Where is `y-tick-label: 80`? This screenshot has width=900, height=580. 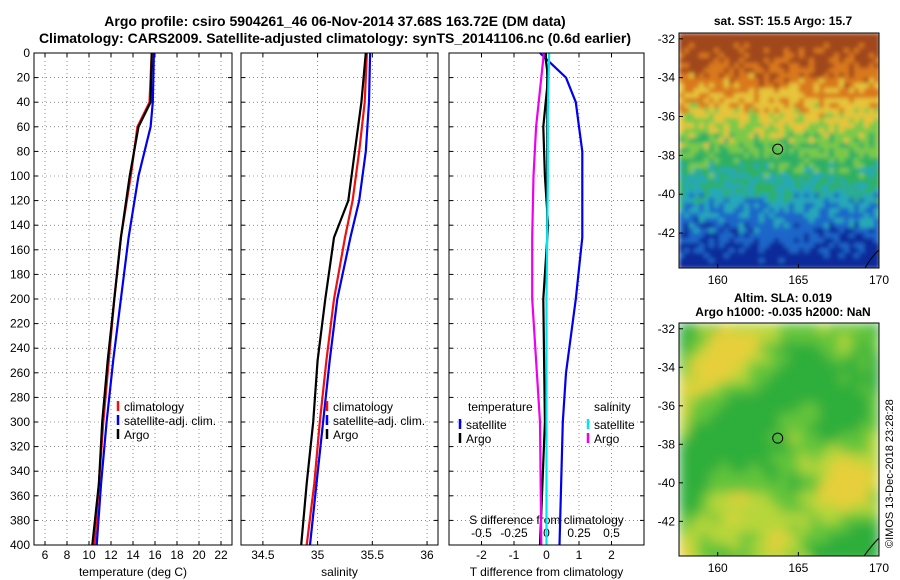 y-tick-label: 80 is located at coordinates (24, 151).